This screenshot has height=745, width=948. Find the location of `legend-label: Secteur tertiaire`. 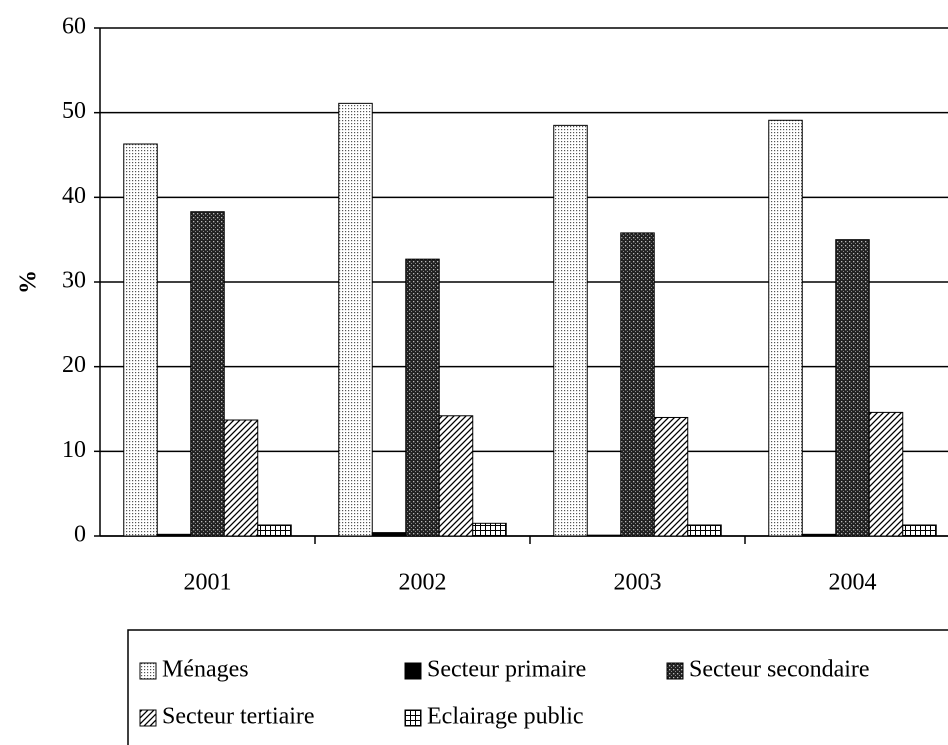

legend-label: Secteur tertiaire is located at coordinates (238, 717).